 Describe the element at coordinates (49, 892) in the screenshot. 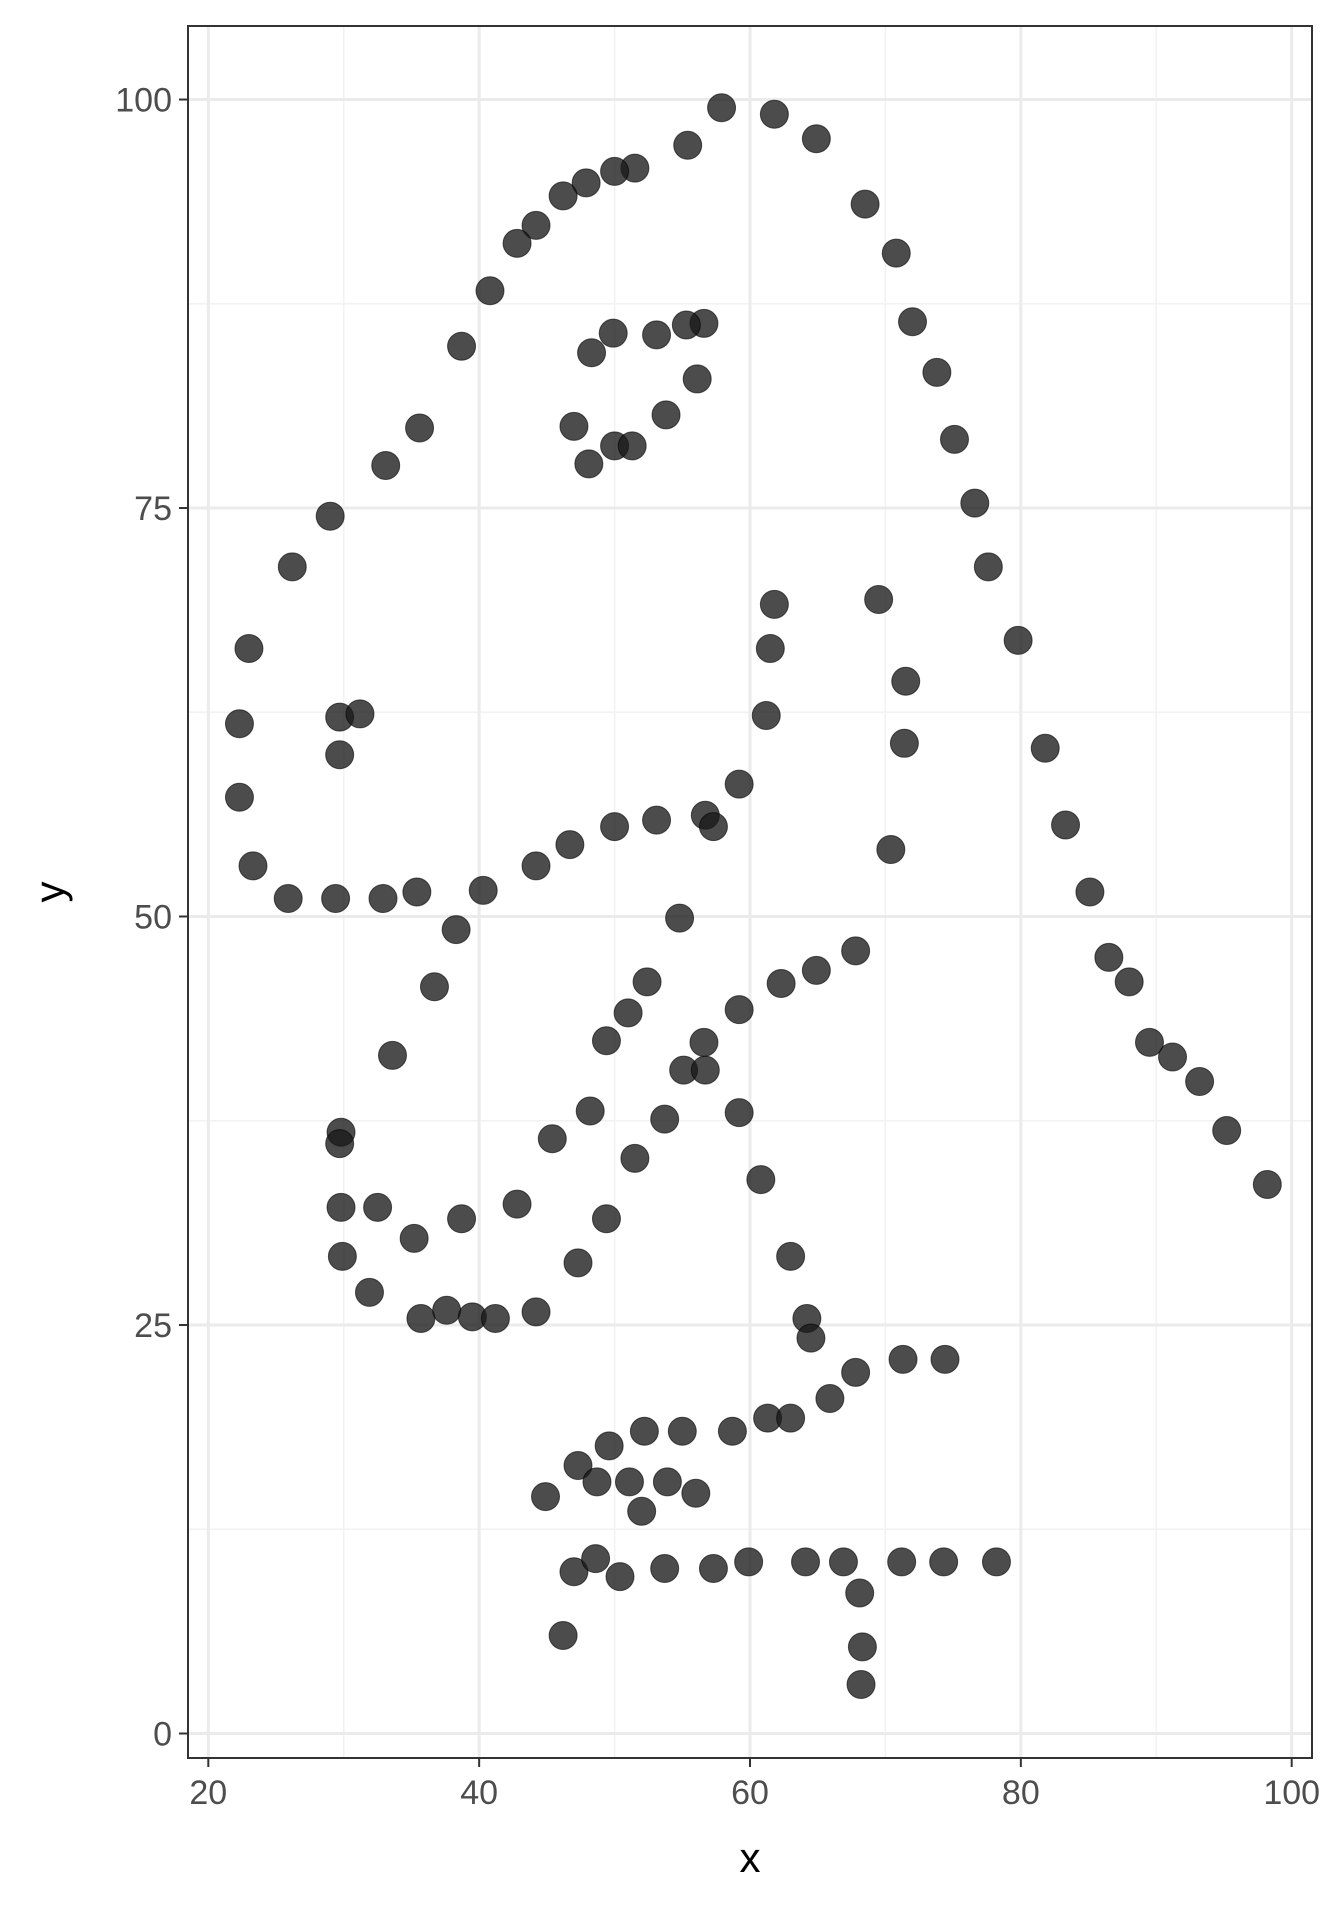

I see `y-axis-title: y` at that location.